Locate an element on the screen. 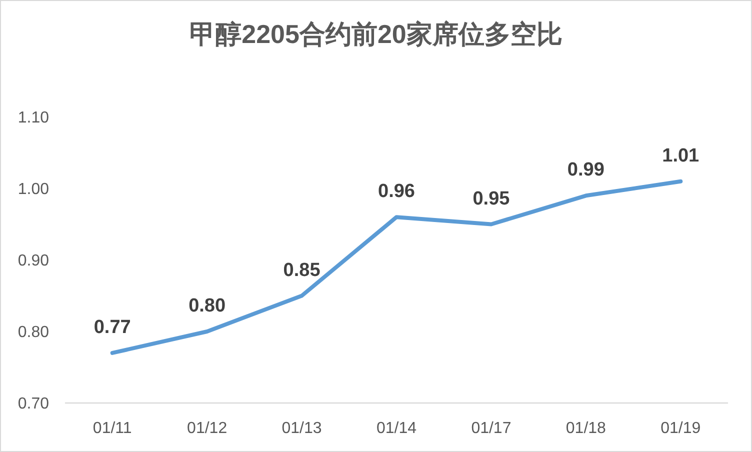 This screenshot has height=452, width=752. data-label: 0.95 is located at coordinates (491, 199).